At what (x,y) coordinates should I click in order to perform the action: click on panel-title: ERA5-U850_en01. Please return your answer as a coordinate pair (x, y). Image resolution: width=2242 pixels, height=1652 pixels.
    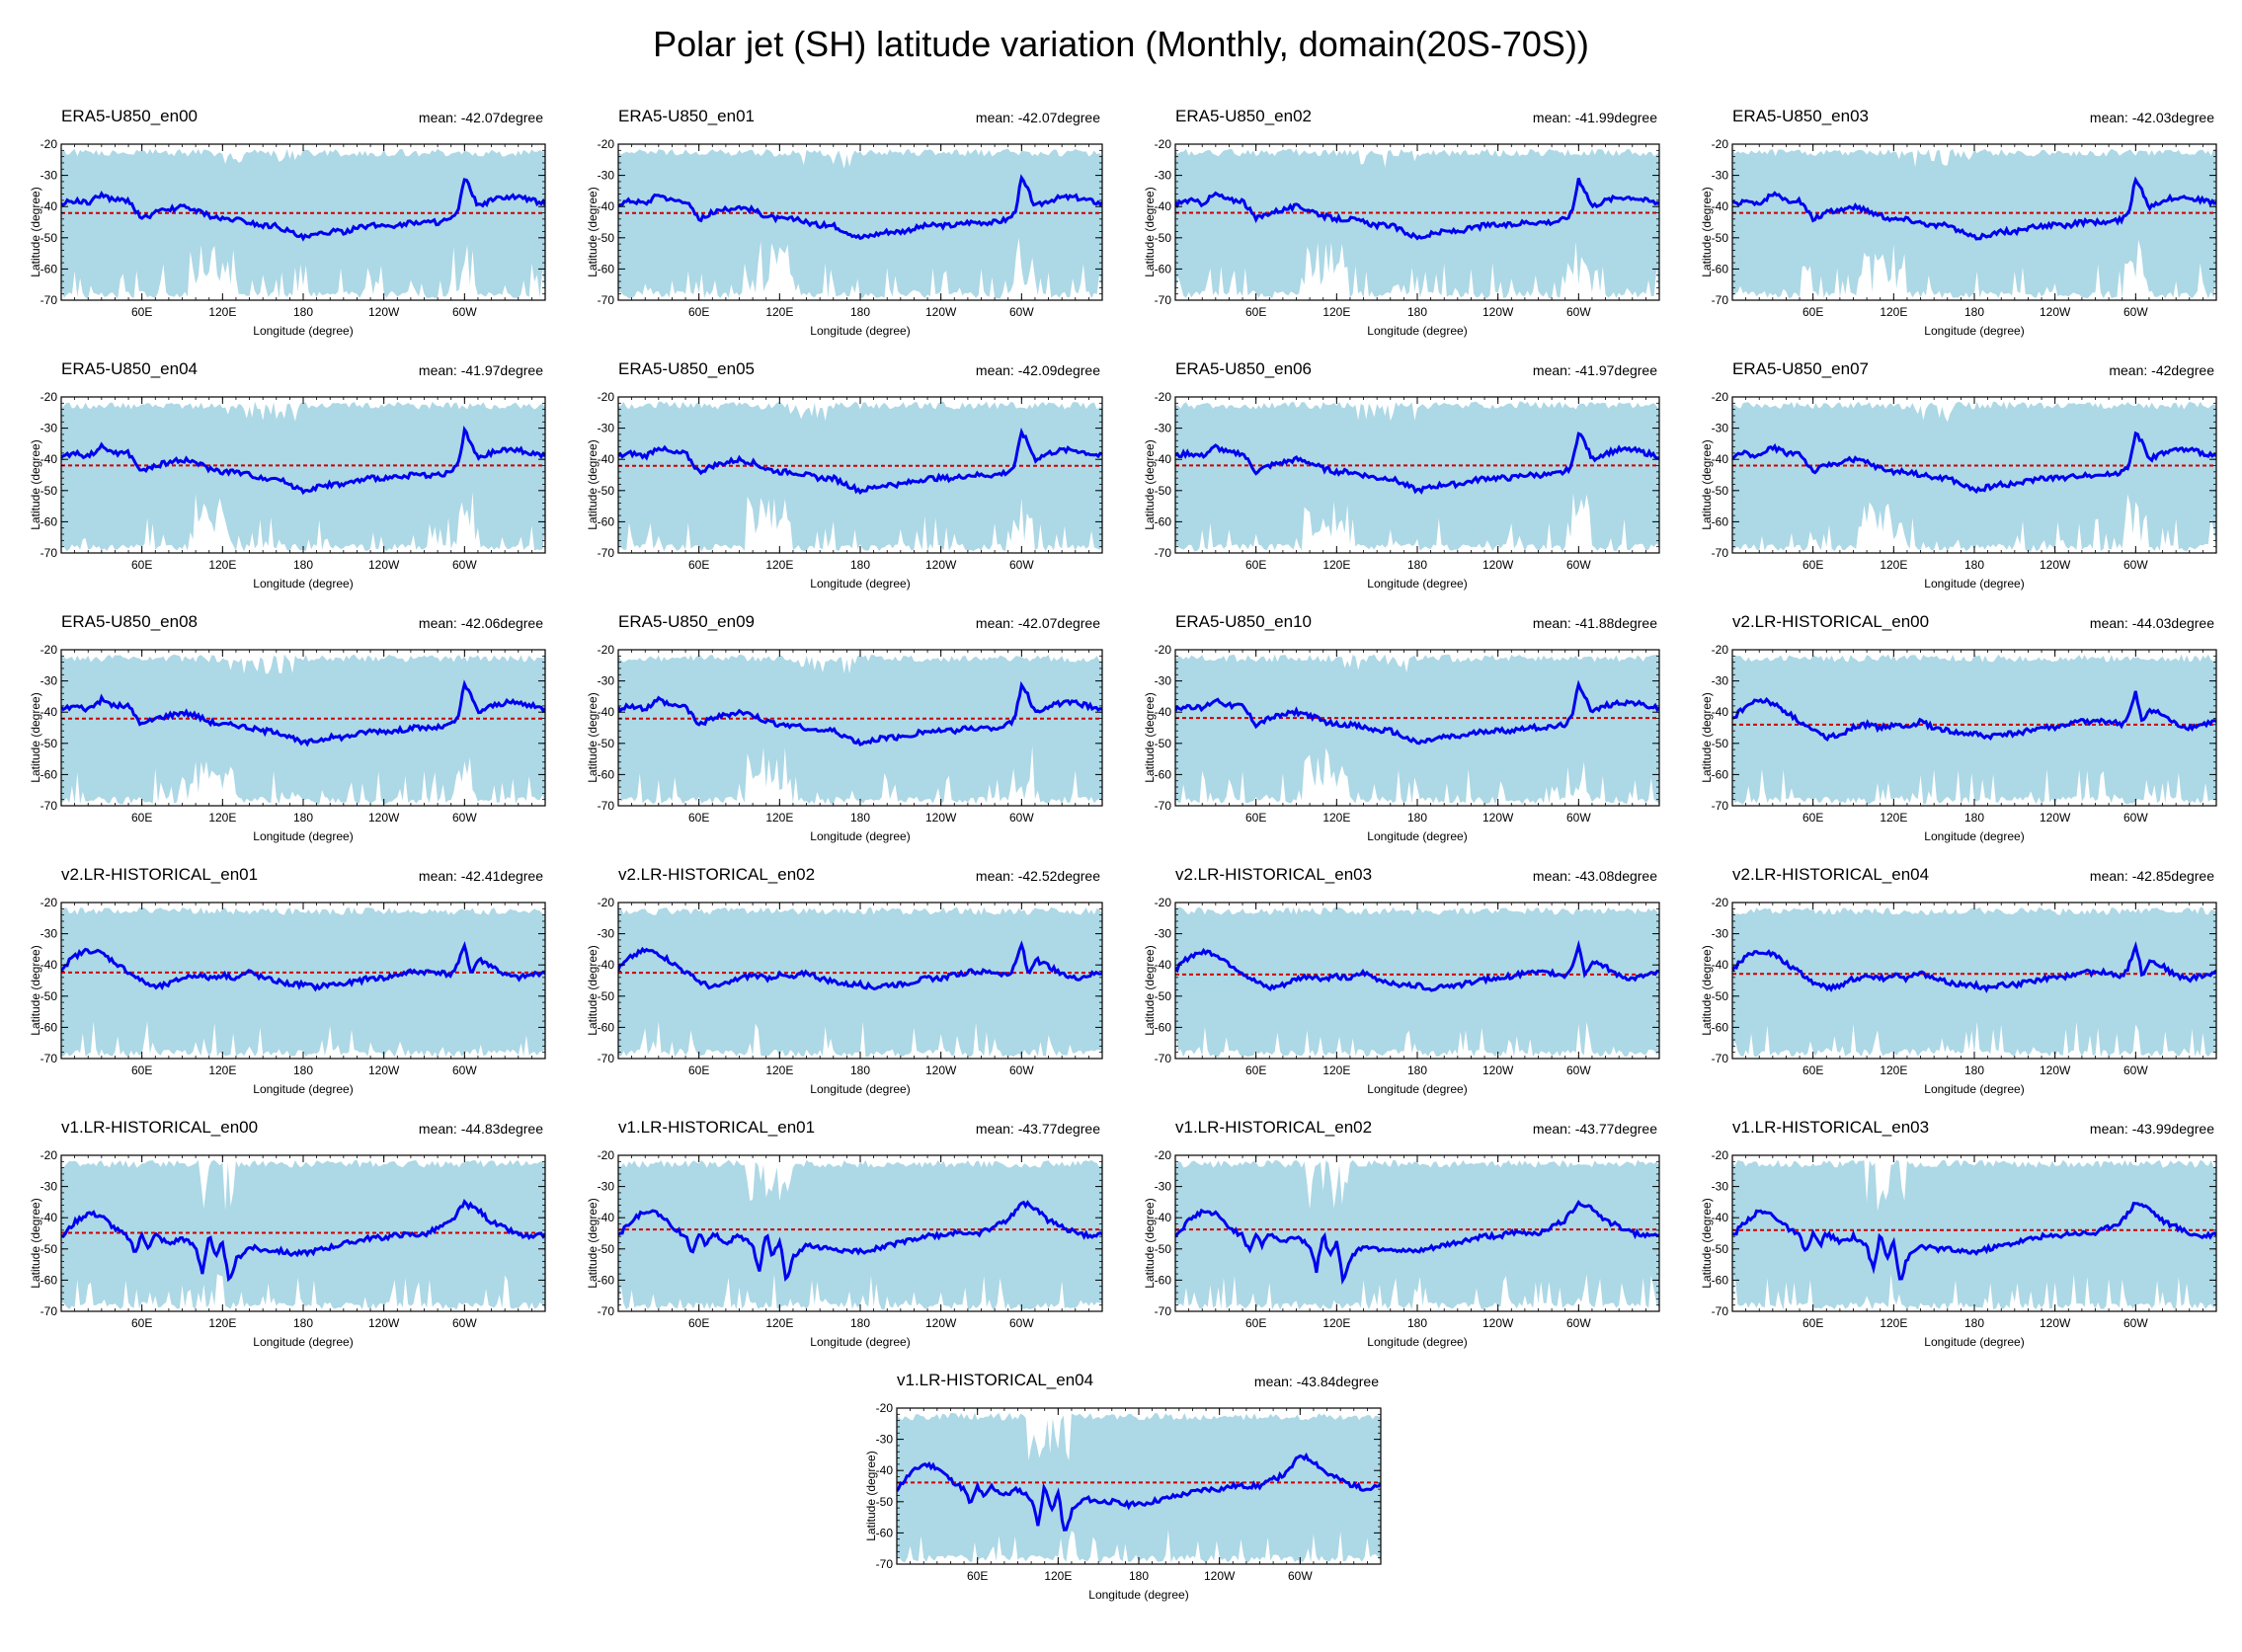
    Looking at the image, I should click on (686, 116).